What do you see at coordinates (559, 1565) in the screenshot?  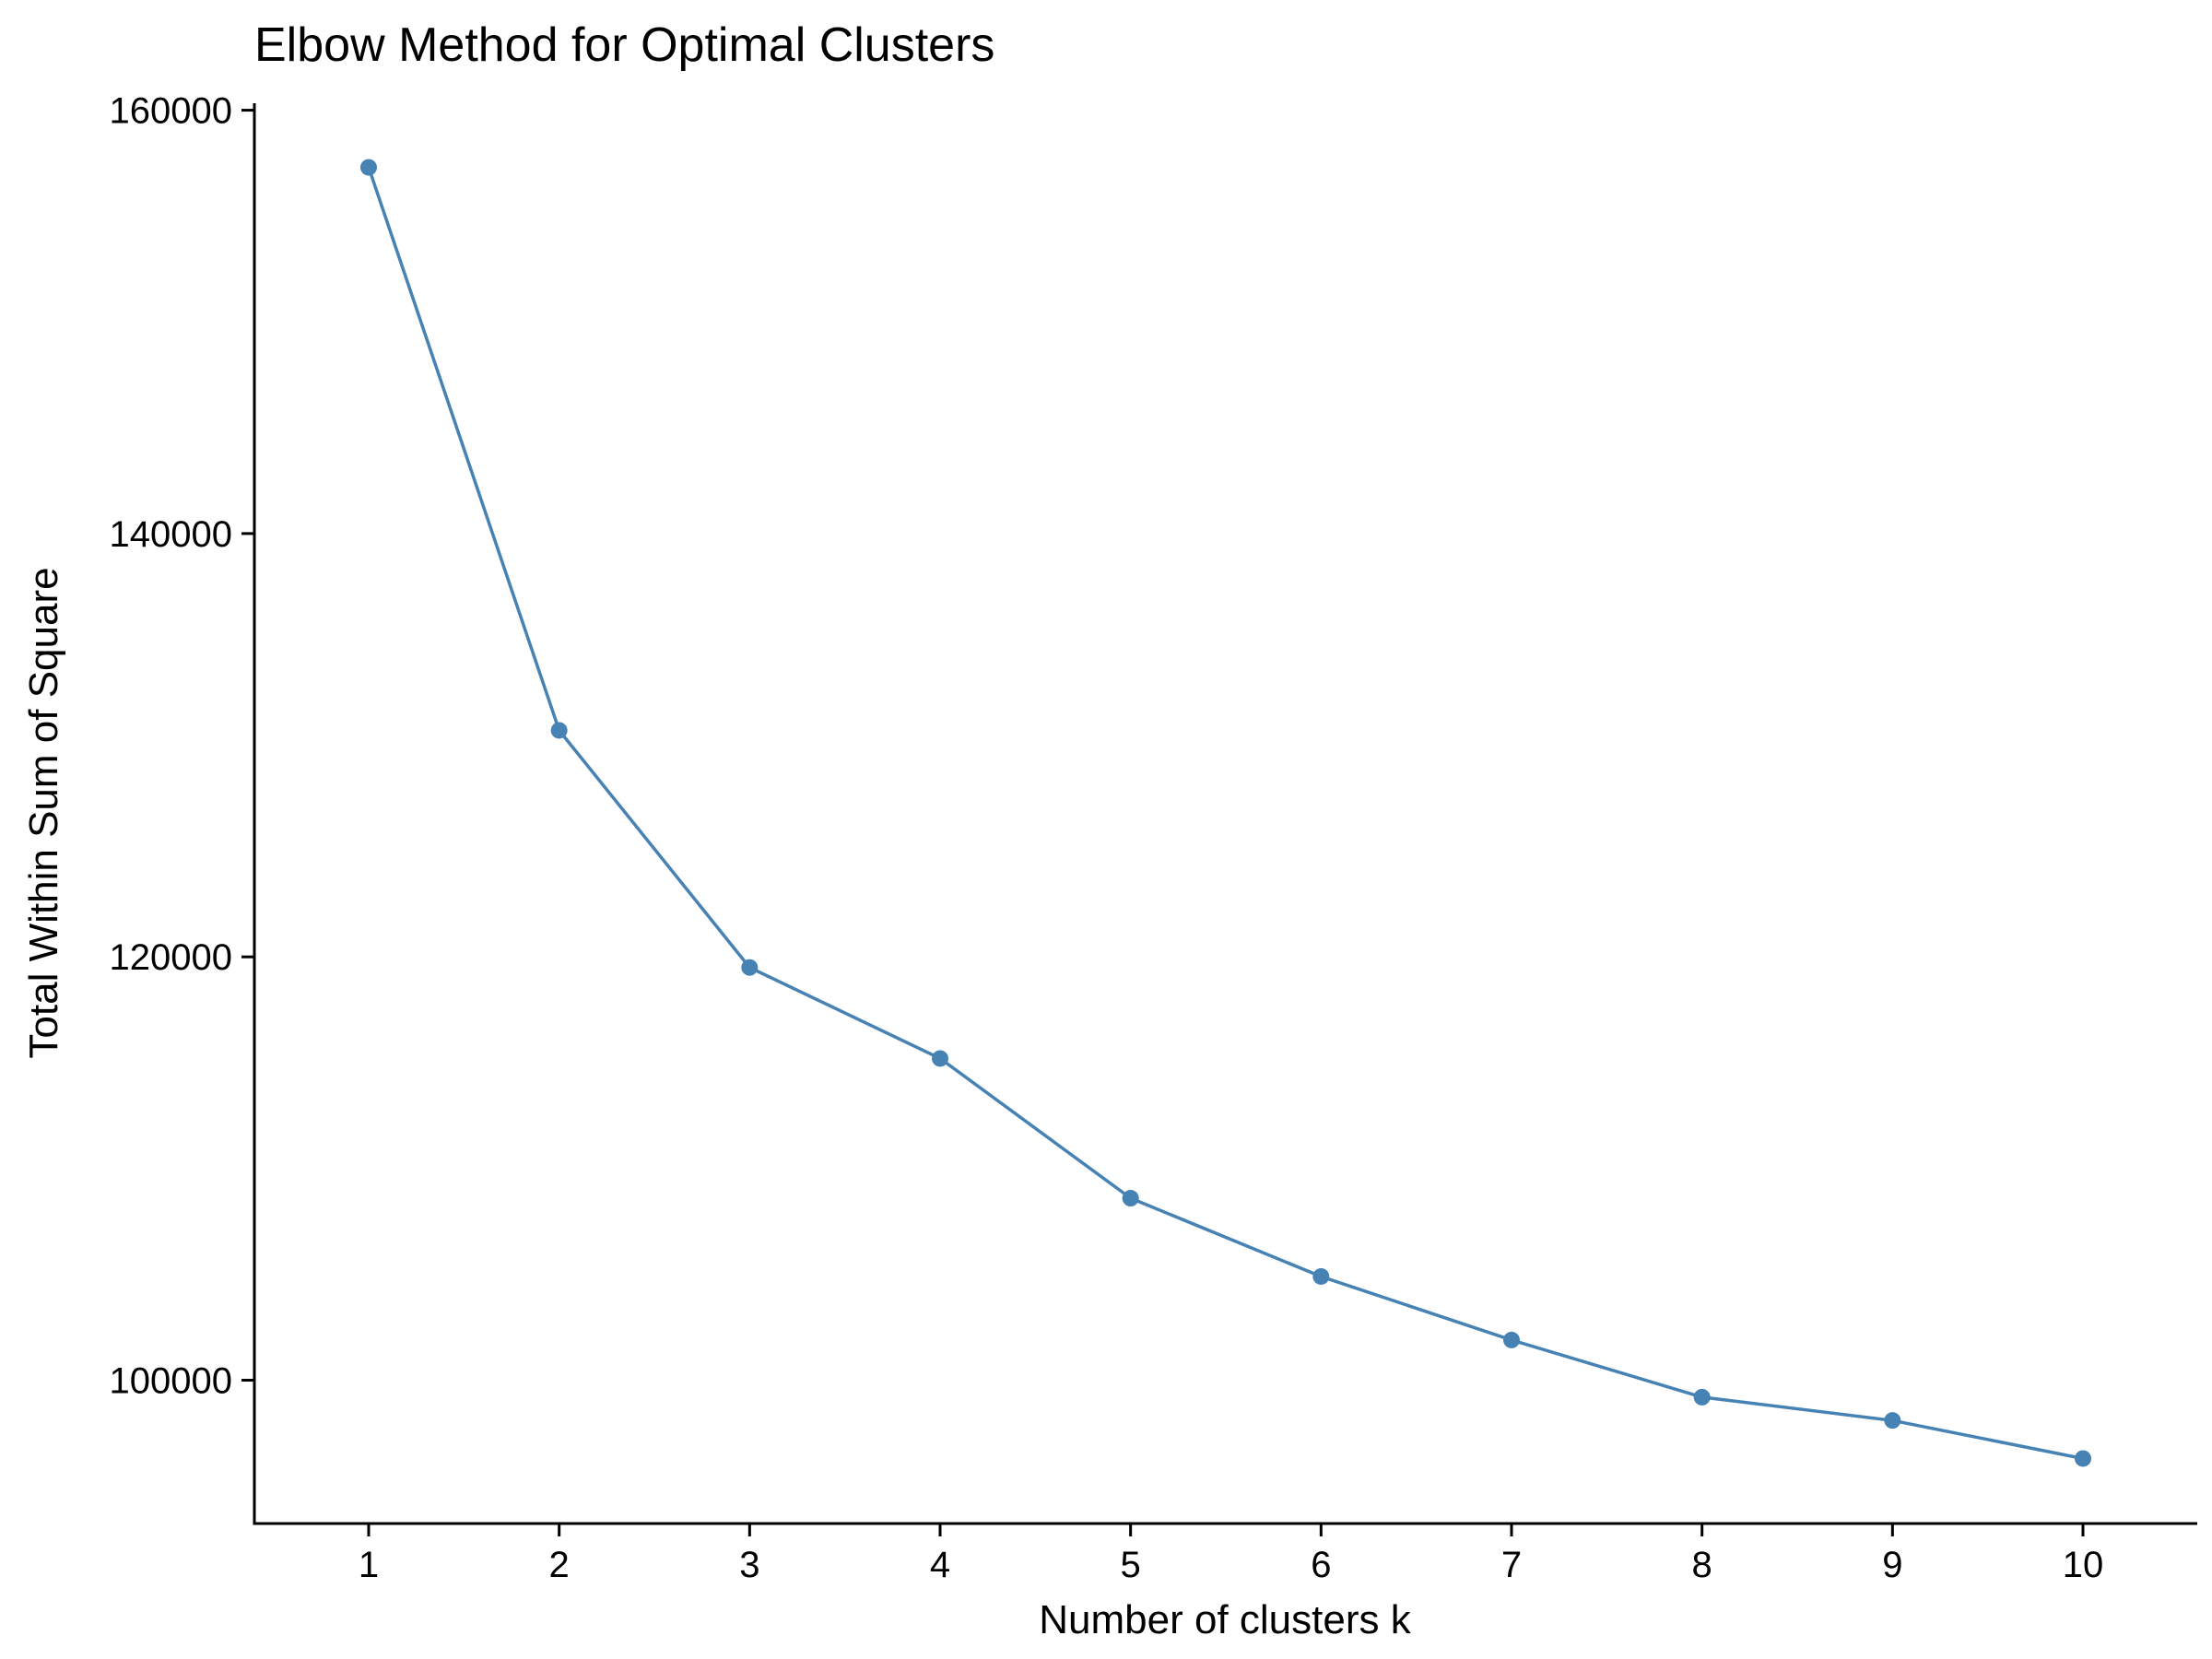 I see `x-tick-label: 2` at bounding box center [559, 1565].